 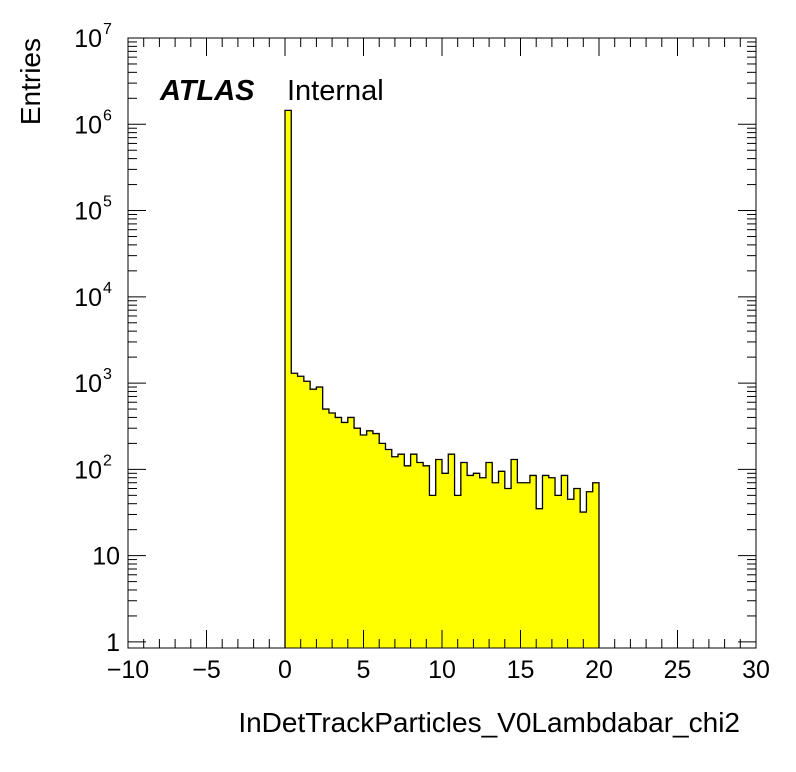 What do you see at coordinates (364, 670) in the screenshot?
I see `x-tick-label: 5` at bounding box center [364, 670].